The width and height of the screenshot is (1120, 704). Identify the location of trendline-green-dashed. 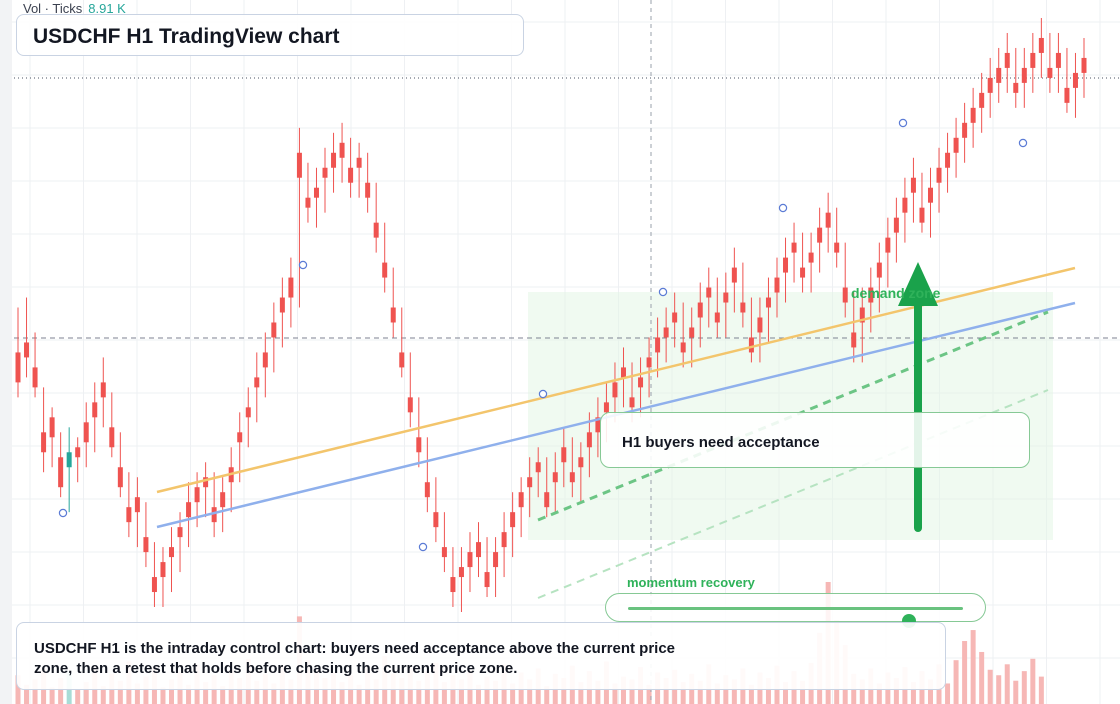
(793, 416).